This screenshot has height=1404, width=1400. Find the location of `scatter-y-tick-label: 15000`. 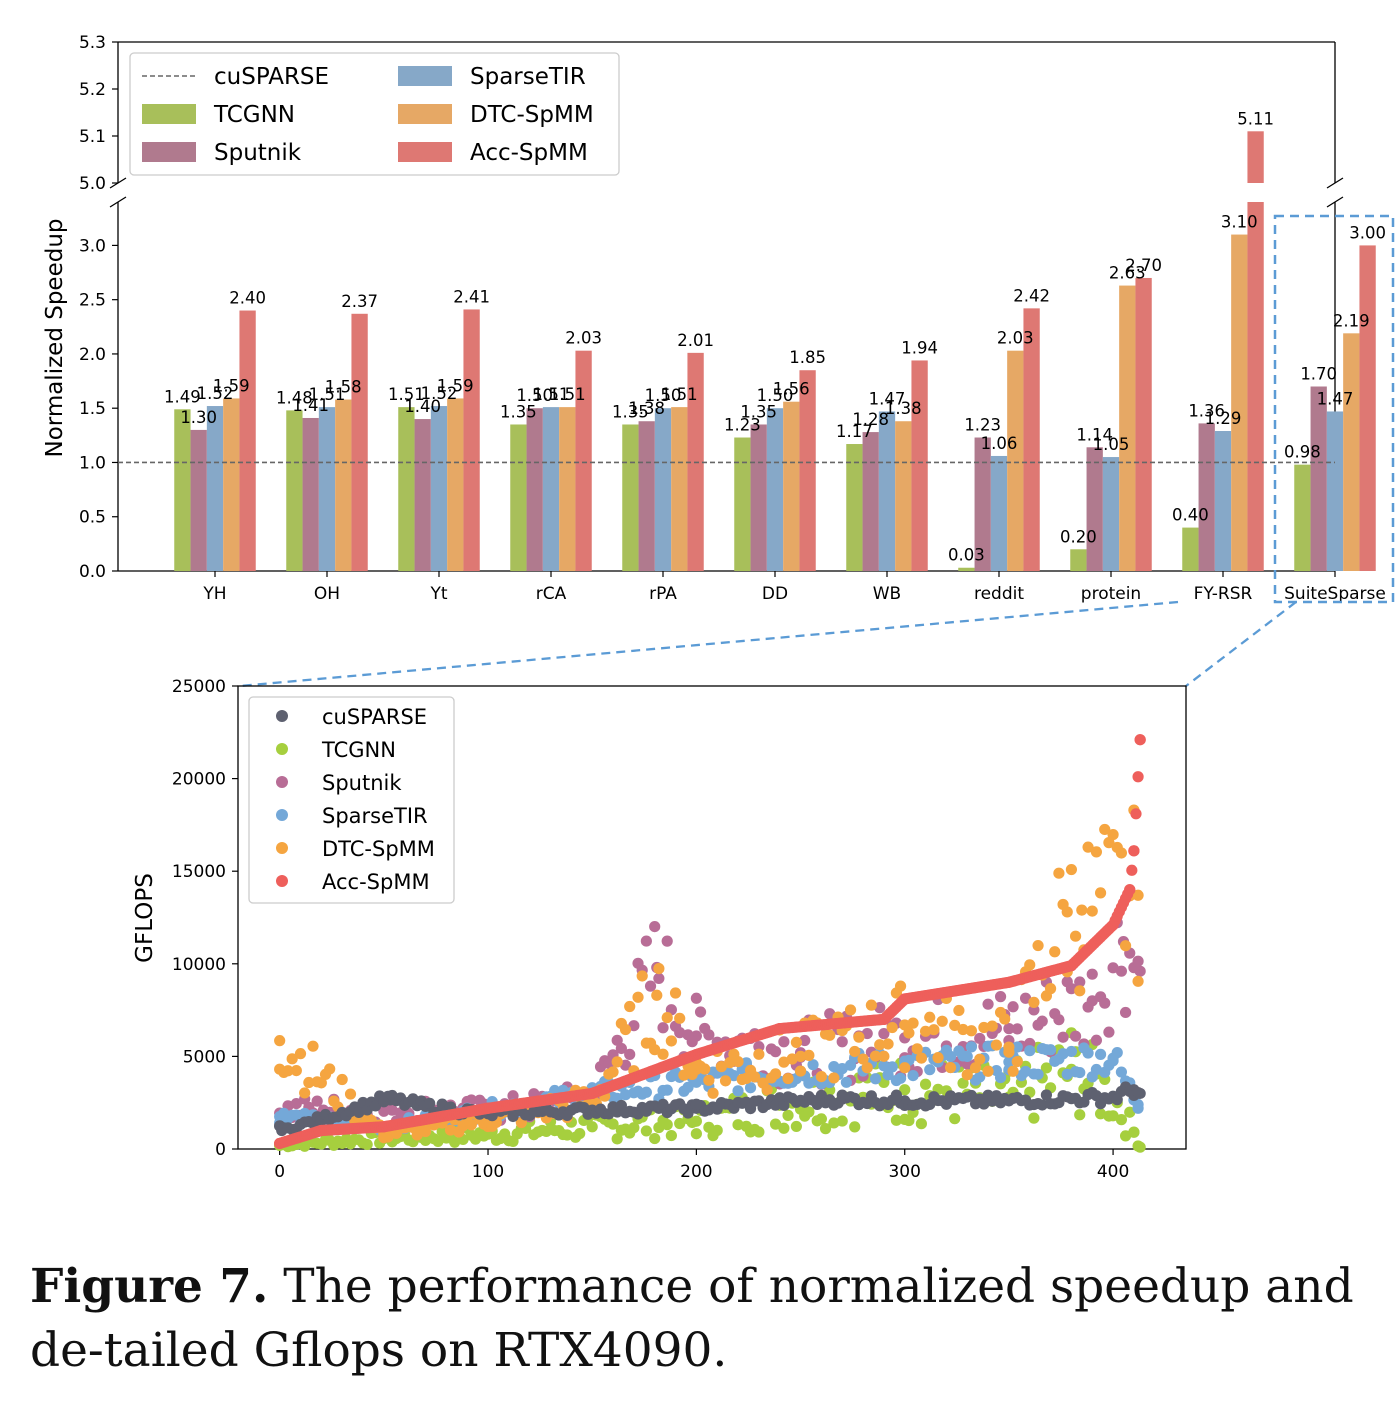

scatter-y-tick-label: 15000 is located at coordinates (199, 872).